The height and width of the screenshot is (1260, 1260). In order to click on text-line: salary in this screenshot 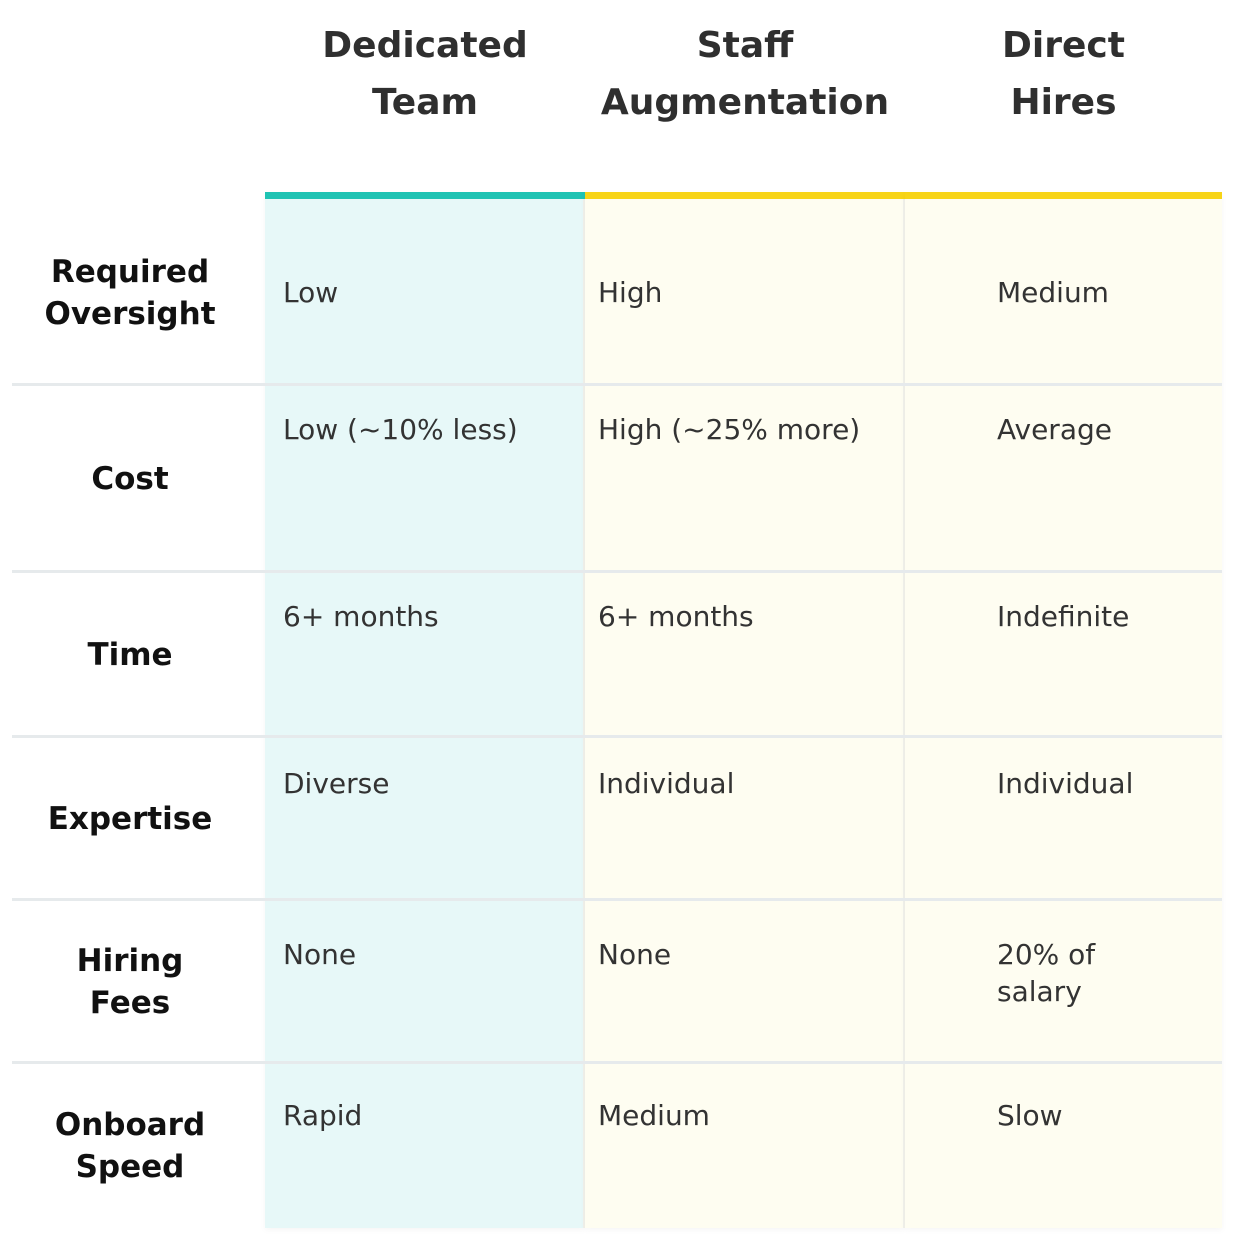, I will do `click(1039, 991)`.